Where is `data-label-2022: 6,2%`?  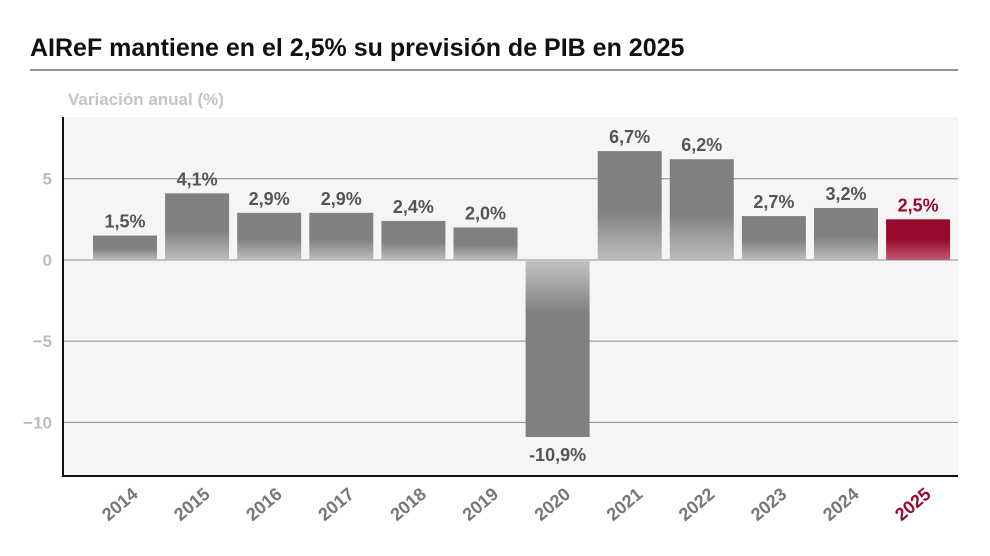
data-label-2022: 6,2% is located at coordinates (701, 145).